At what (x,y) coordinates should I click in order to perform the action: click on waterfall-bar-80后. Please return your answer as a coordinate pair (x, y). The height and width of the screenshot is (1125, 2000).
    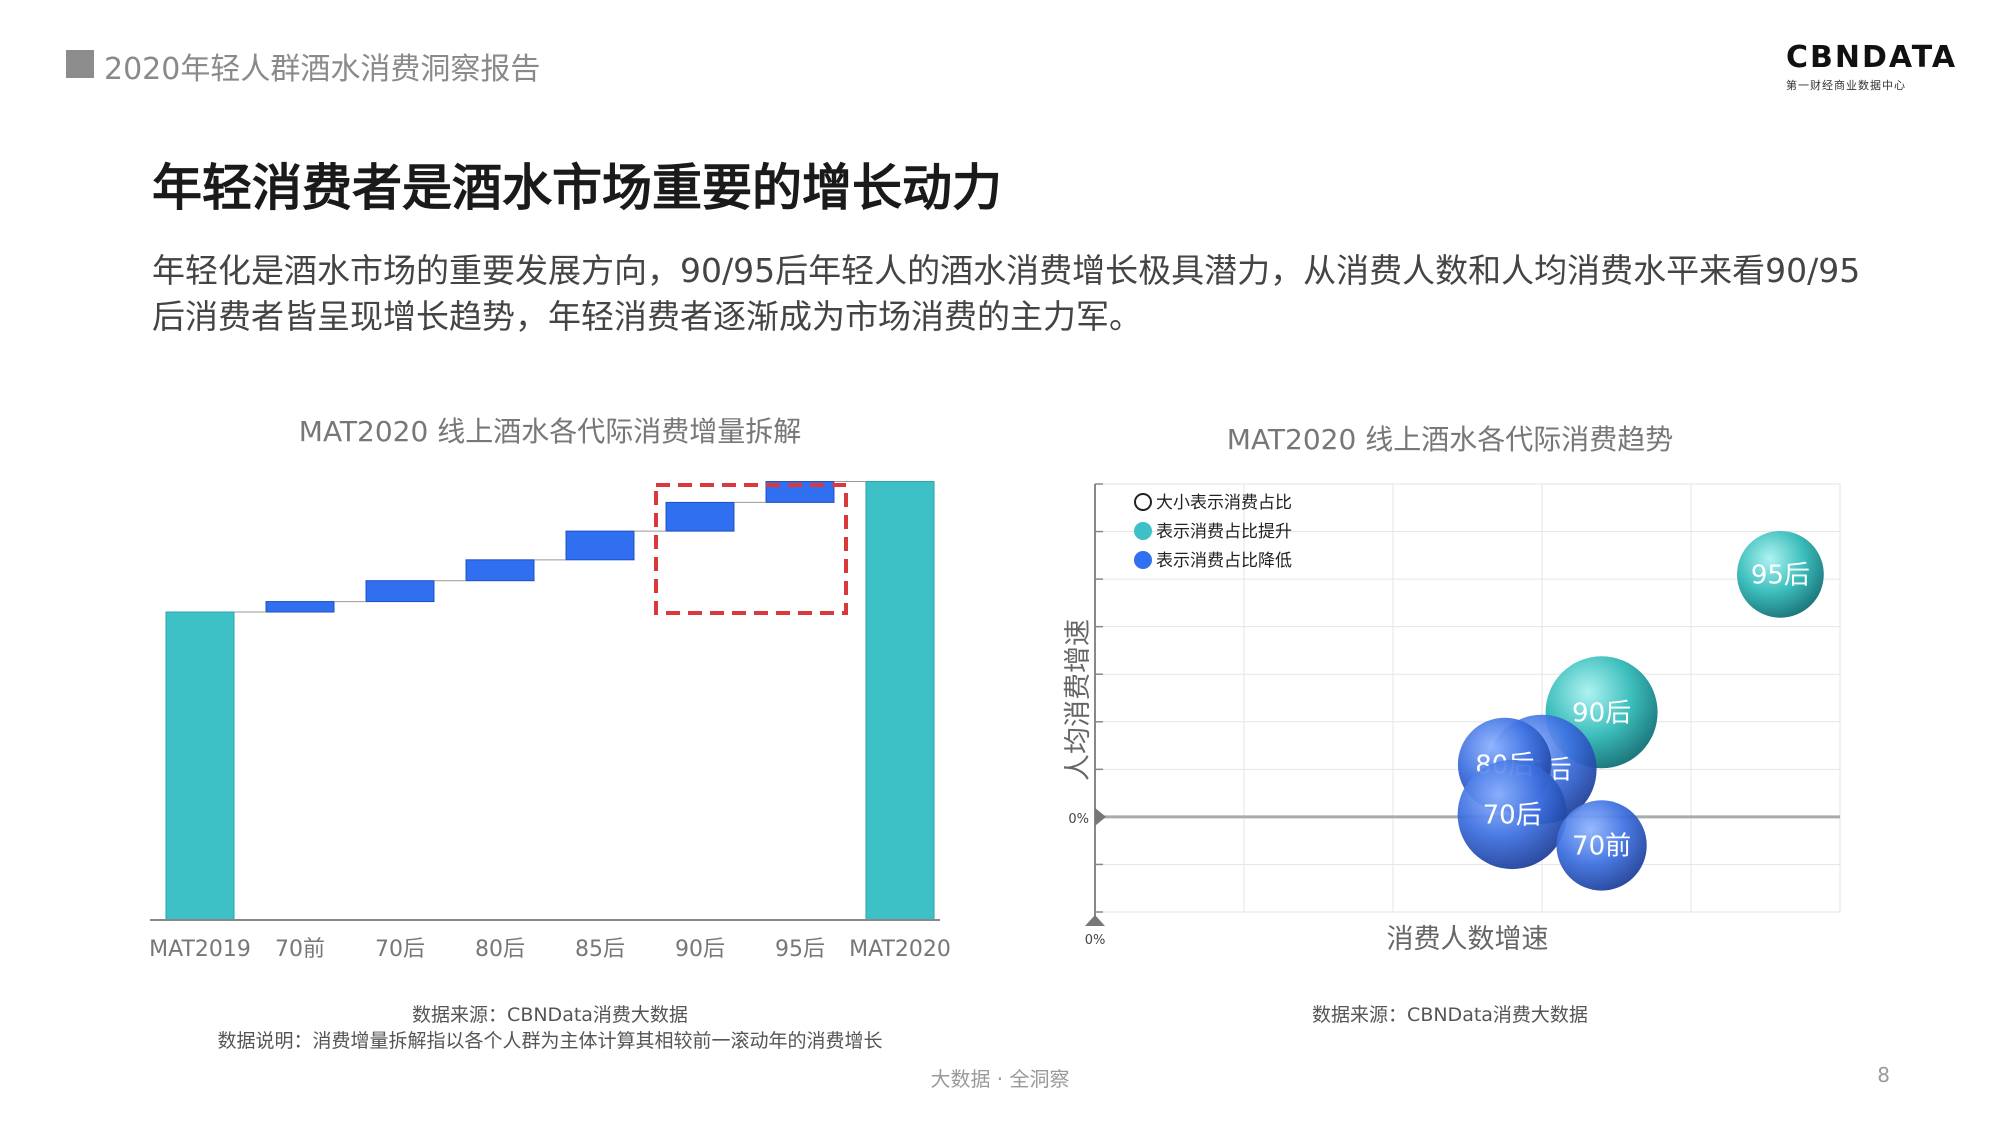
    Looking at the image, I should click on (500, 570).